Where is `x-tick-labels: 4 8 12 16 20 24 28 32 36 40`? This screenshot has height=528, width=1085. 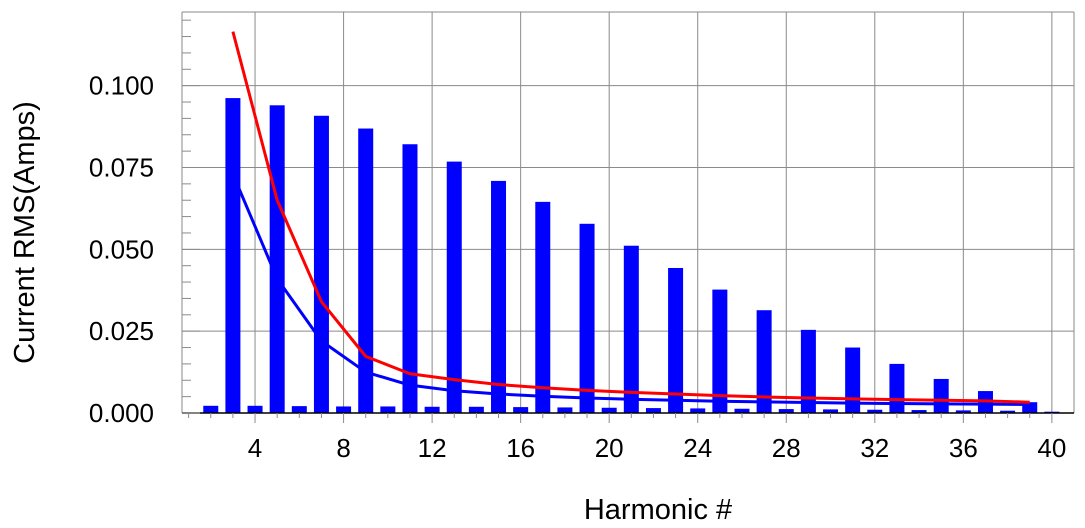
x-tick-labels: 4 8 12 16 20 24 28 32 36 40 is located at coordinates (657, 448).